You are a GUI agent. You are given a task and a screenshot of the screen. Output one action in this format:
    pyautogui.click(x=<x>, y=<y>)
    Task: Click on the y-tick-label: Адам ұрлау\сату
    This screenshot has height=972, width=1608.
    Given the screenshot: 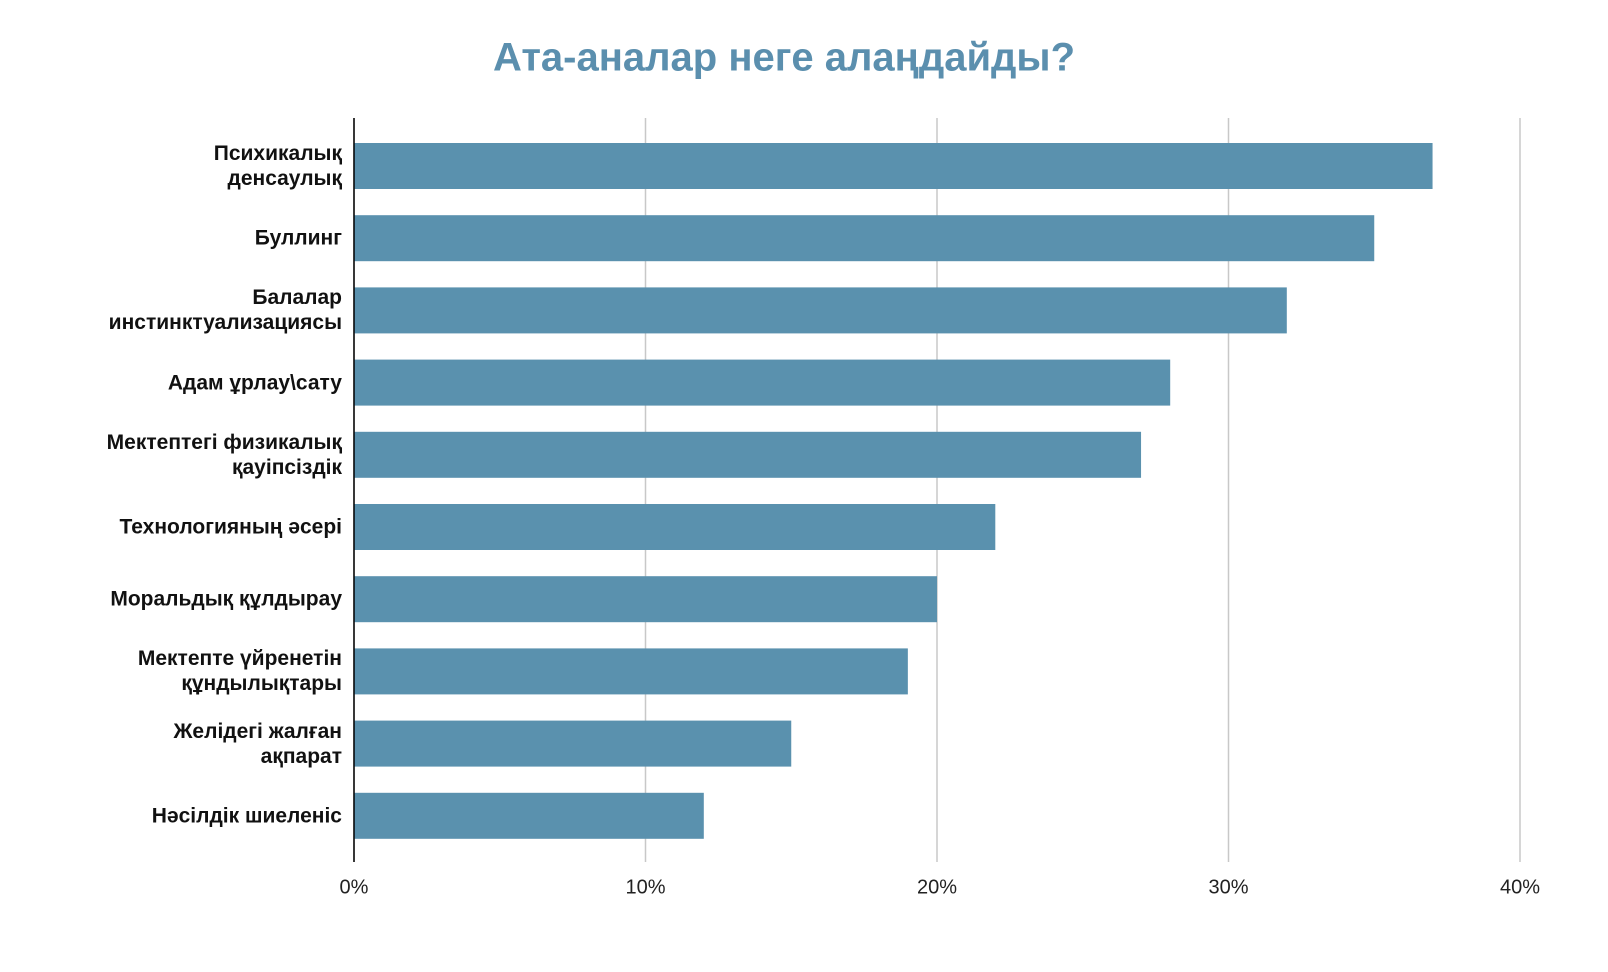 What is the action you would take?
    pyautogui.click(x=254, y=383)
    